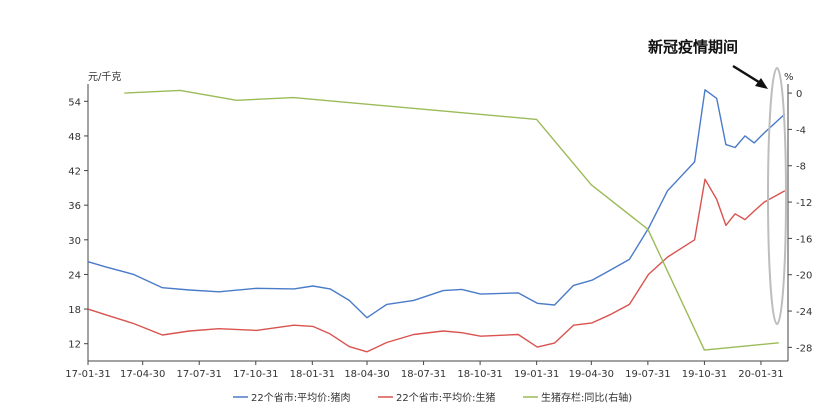  I want to click on legend-item-hog: 22个省市:平均价:生猪, so click(436, 397).